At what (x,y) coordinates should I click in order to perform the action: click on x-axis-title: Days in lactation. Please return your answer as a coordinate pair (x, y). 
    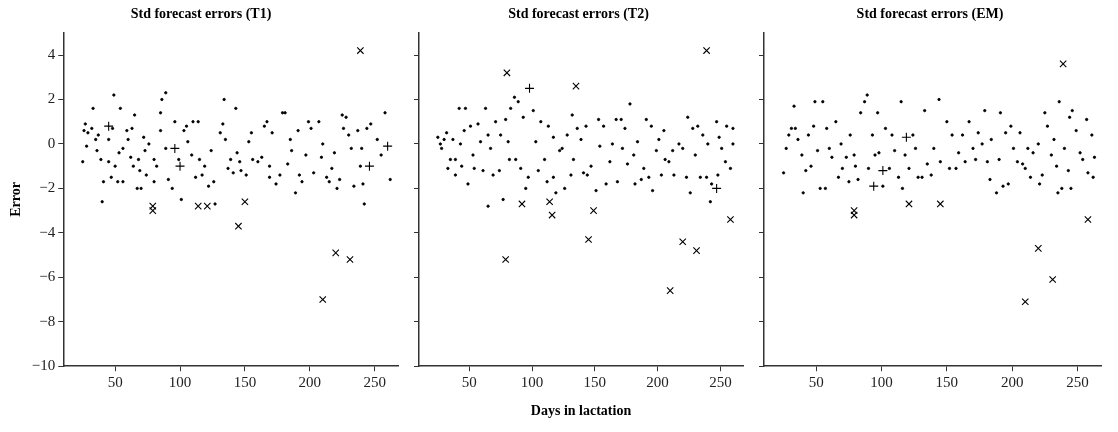
    Looking at the image, I should click on (581, 411).